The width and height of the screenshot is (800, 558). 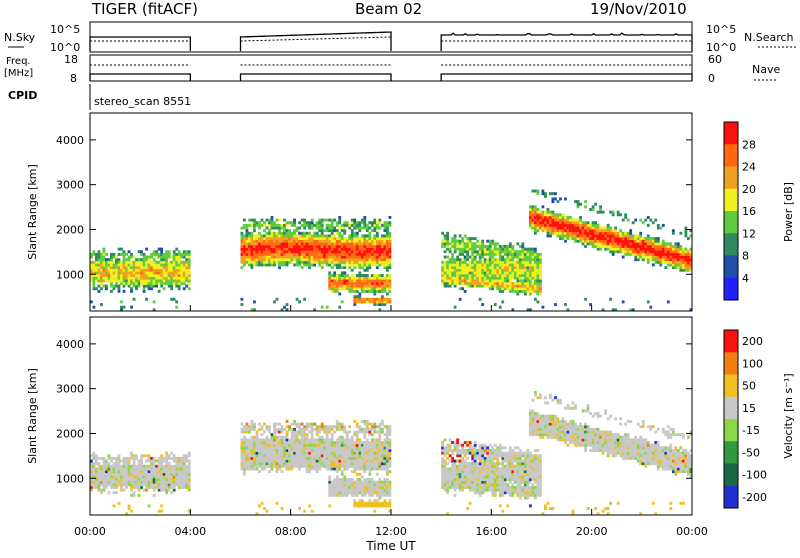 What do you see at coordinates (487, 278) in the screenshot?
I see `power-cell-2011` at bounding box center [487, 278].